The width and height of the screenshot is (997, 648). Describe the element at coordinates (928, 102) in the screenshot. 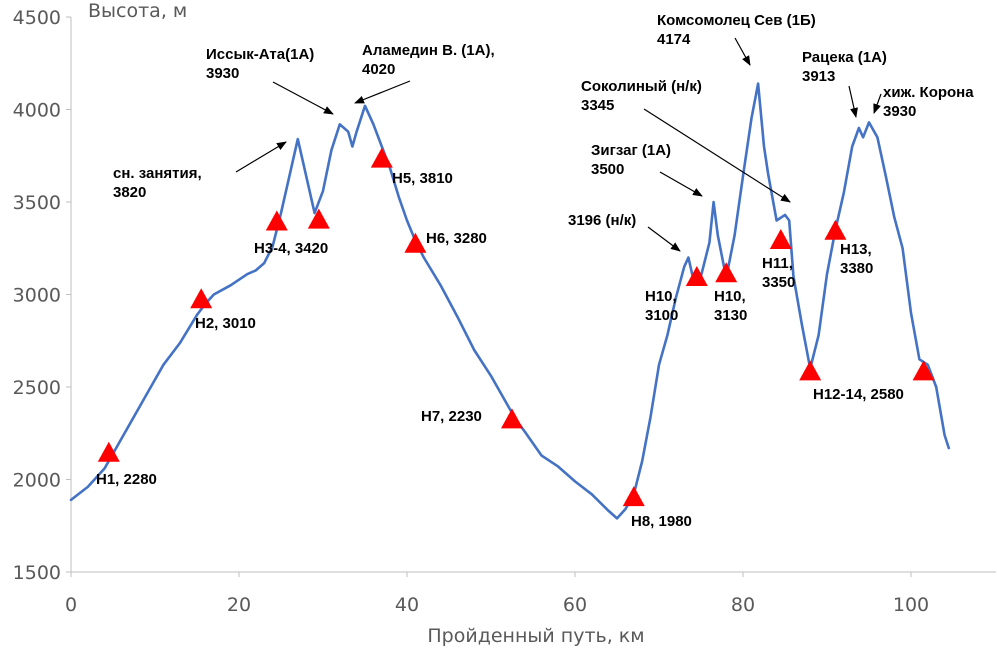

I see `summit-annotation: хиж. Корона 3930` at that location.